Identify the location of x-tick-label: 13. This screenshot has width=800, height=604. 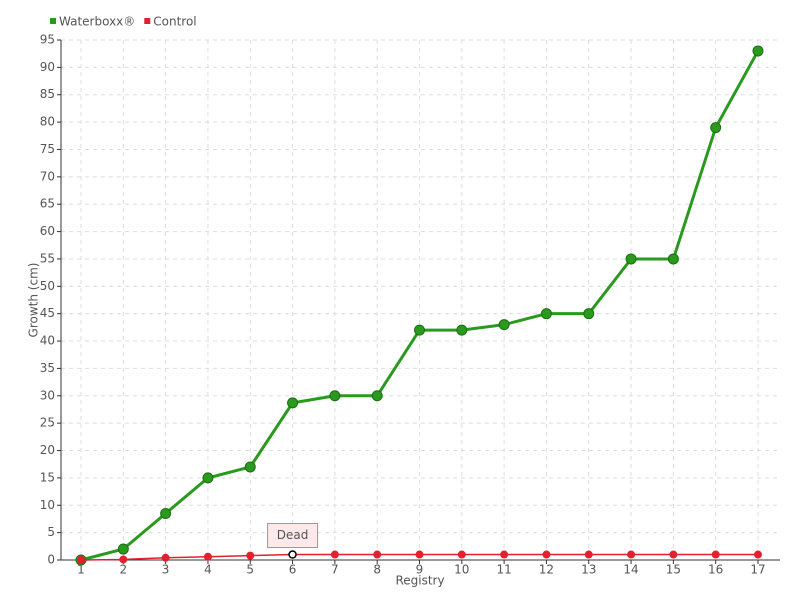
(588, 570).